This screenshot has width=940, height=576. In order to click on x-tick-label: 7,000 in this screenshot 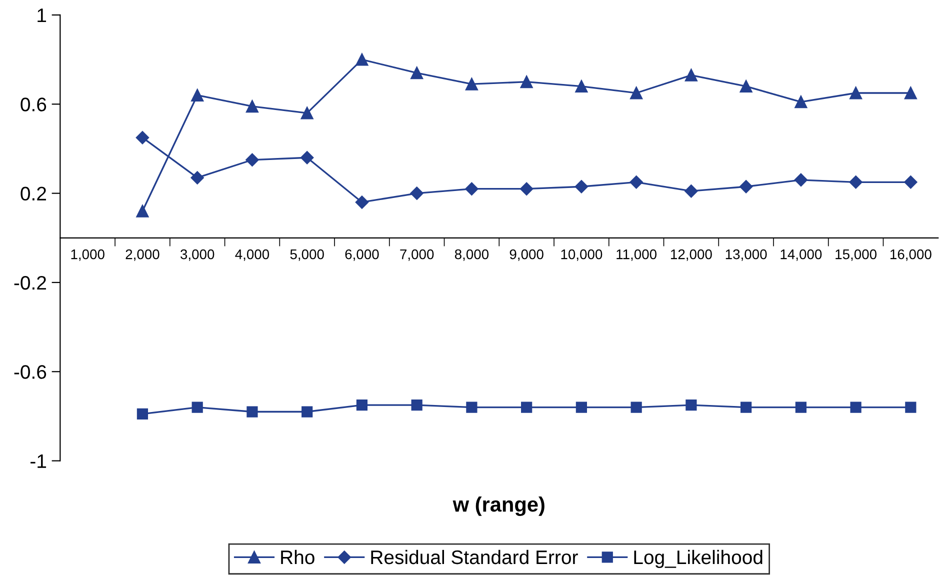, I will do `click(417, 255)`.